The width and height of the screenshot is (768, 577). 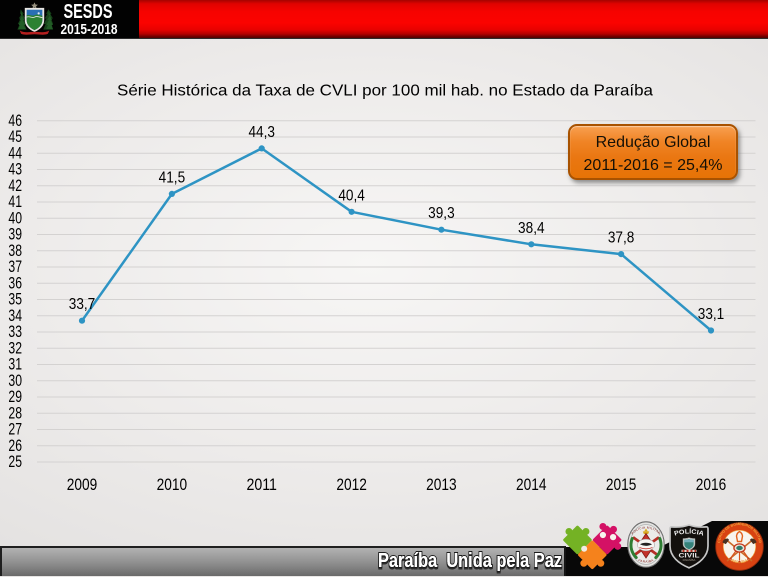 I want to click on svg-text: 35, so click(x=15, y=299).